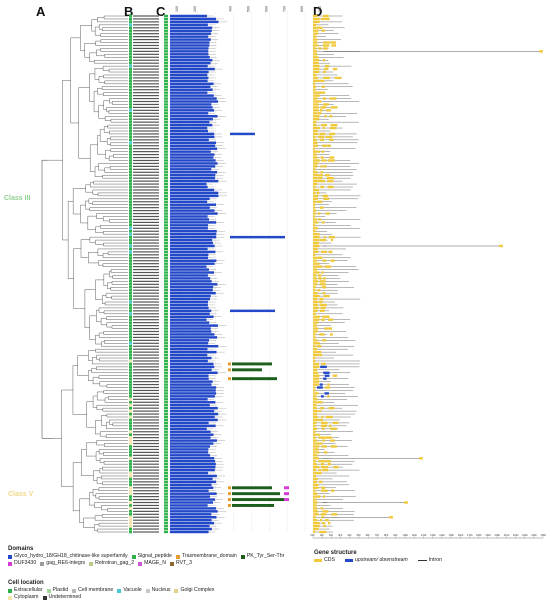 The height and width of the screenshot is (609, 550). What do you see at coordinates (258, 500) in the screenshot?
I see `pk-domain` at bounding box center [258, 500].